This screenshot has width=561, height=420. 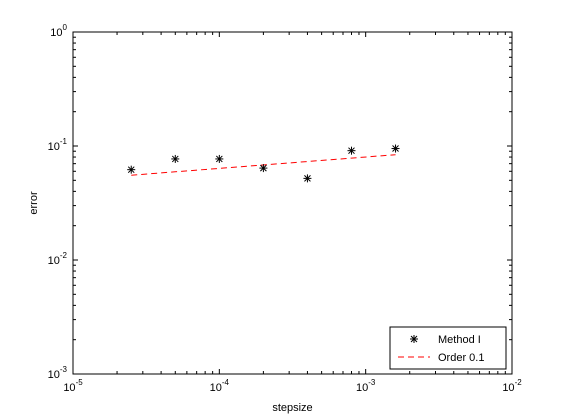 What do you see at coordinates (220, 386) in the screenshot?
I see `x-tick-label: 10⁻⁴` at bounding box center [220, 386].